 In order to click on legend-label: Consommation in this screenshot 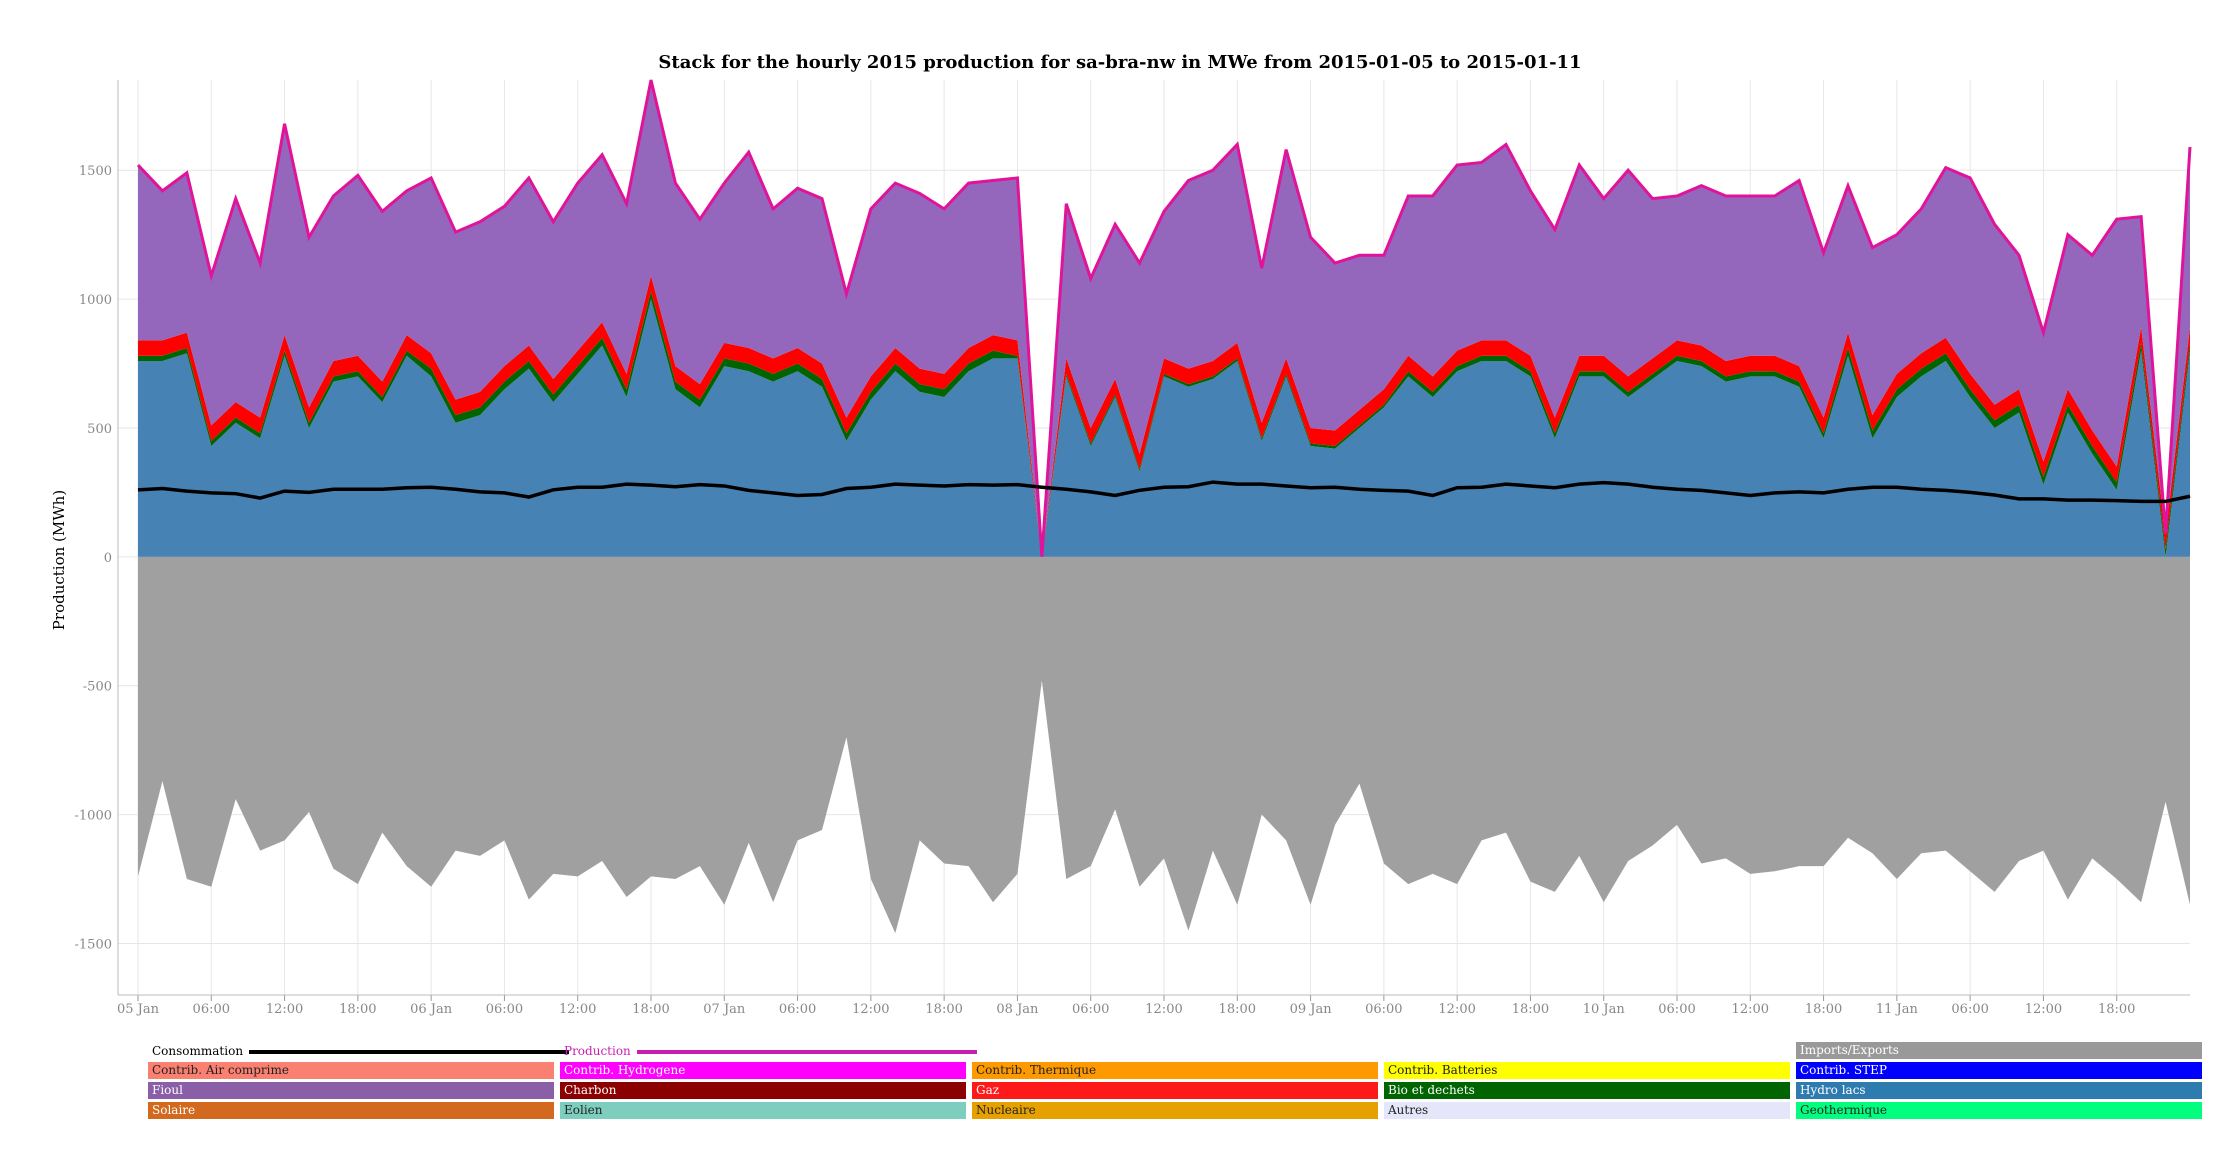, I will do `click(198, 1051)`.